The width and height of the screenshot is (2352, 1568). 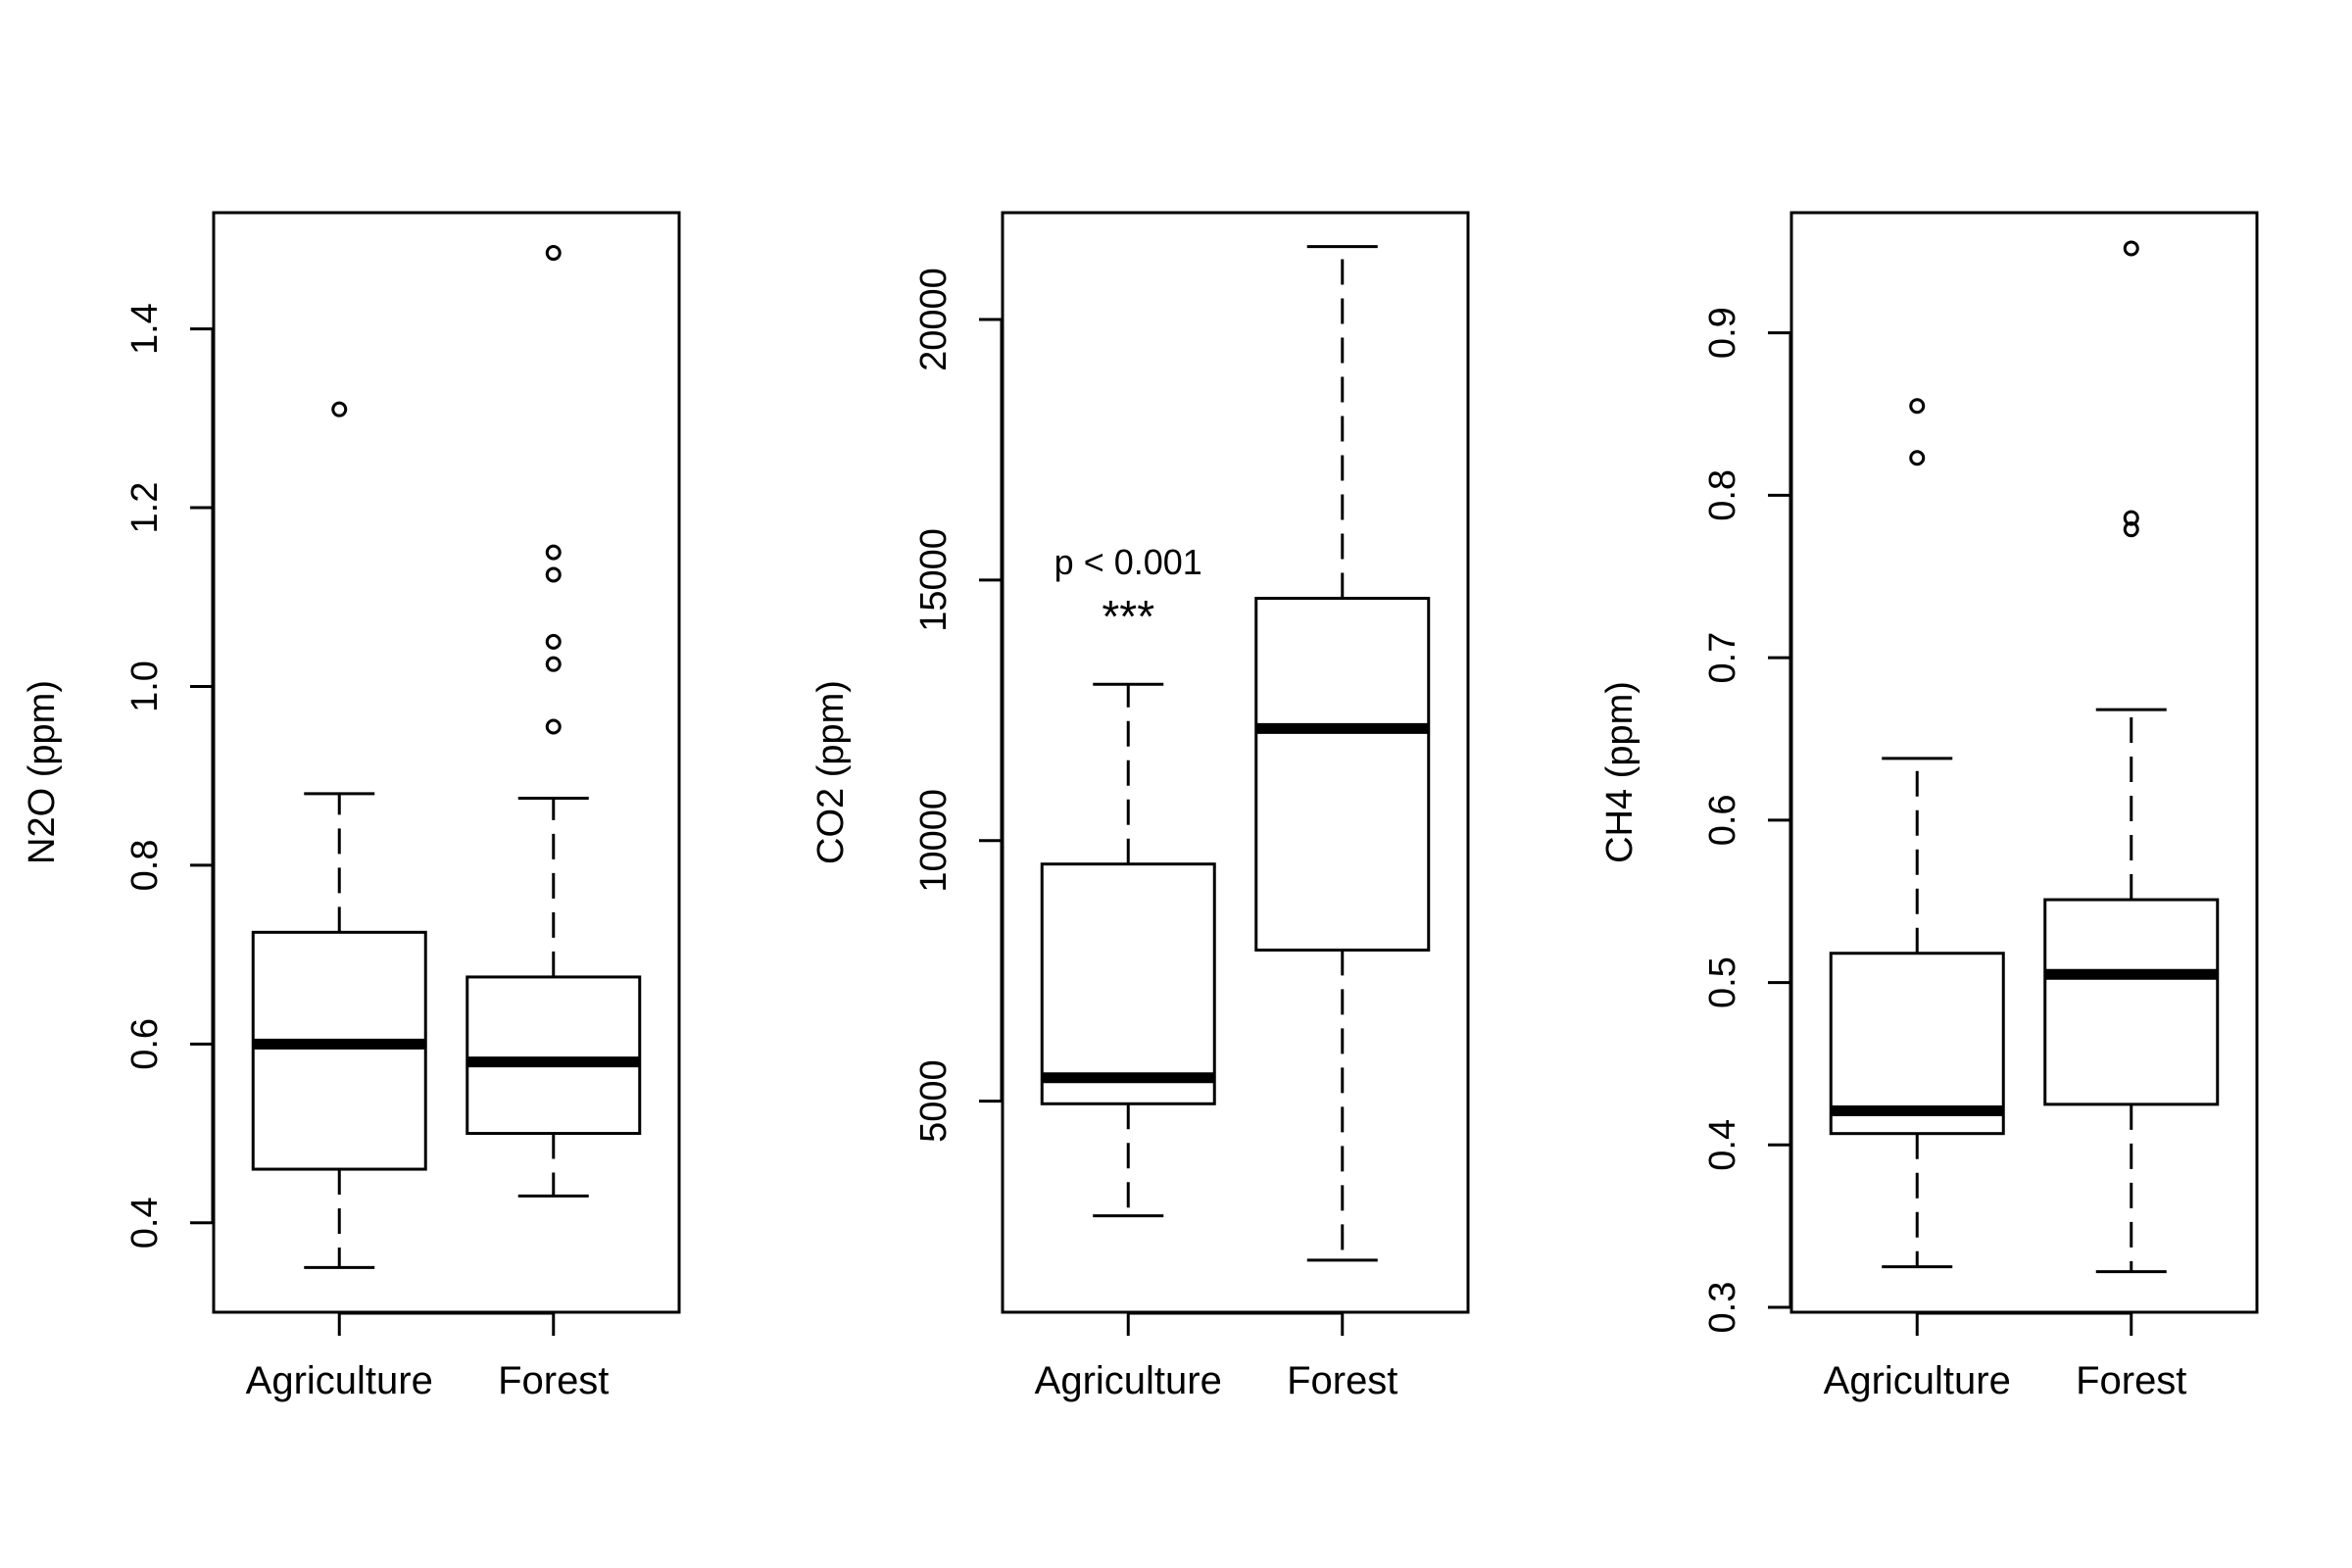 I want to click on y-tick-label: 5000, so click(x=934, y=1101).